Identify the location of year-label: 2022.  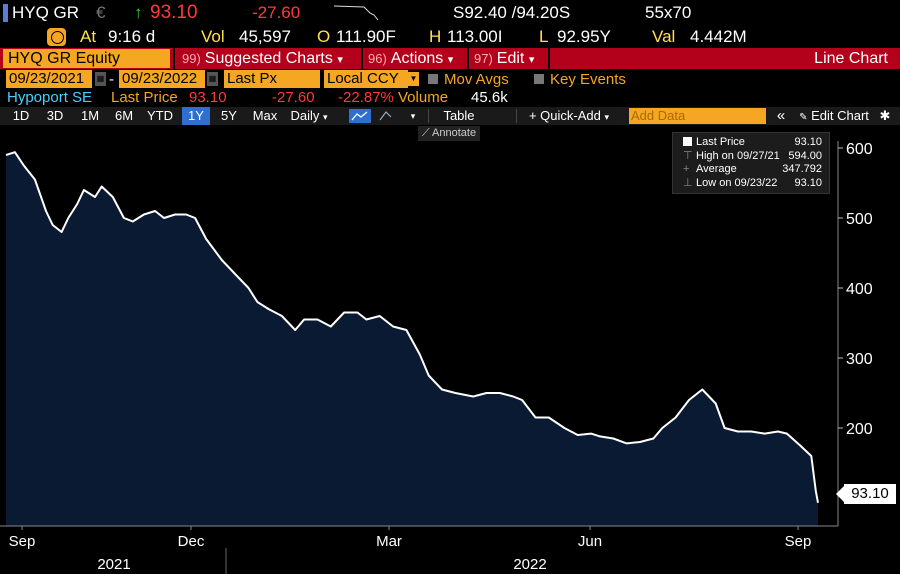
(529, 564).